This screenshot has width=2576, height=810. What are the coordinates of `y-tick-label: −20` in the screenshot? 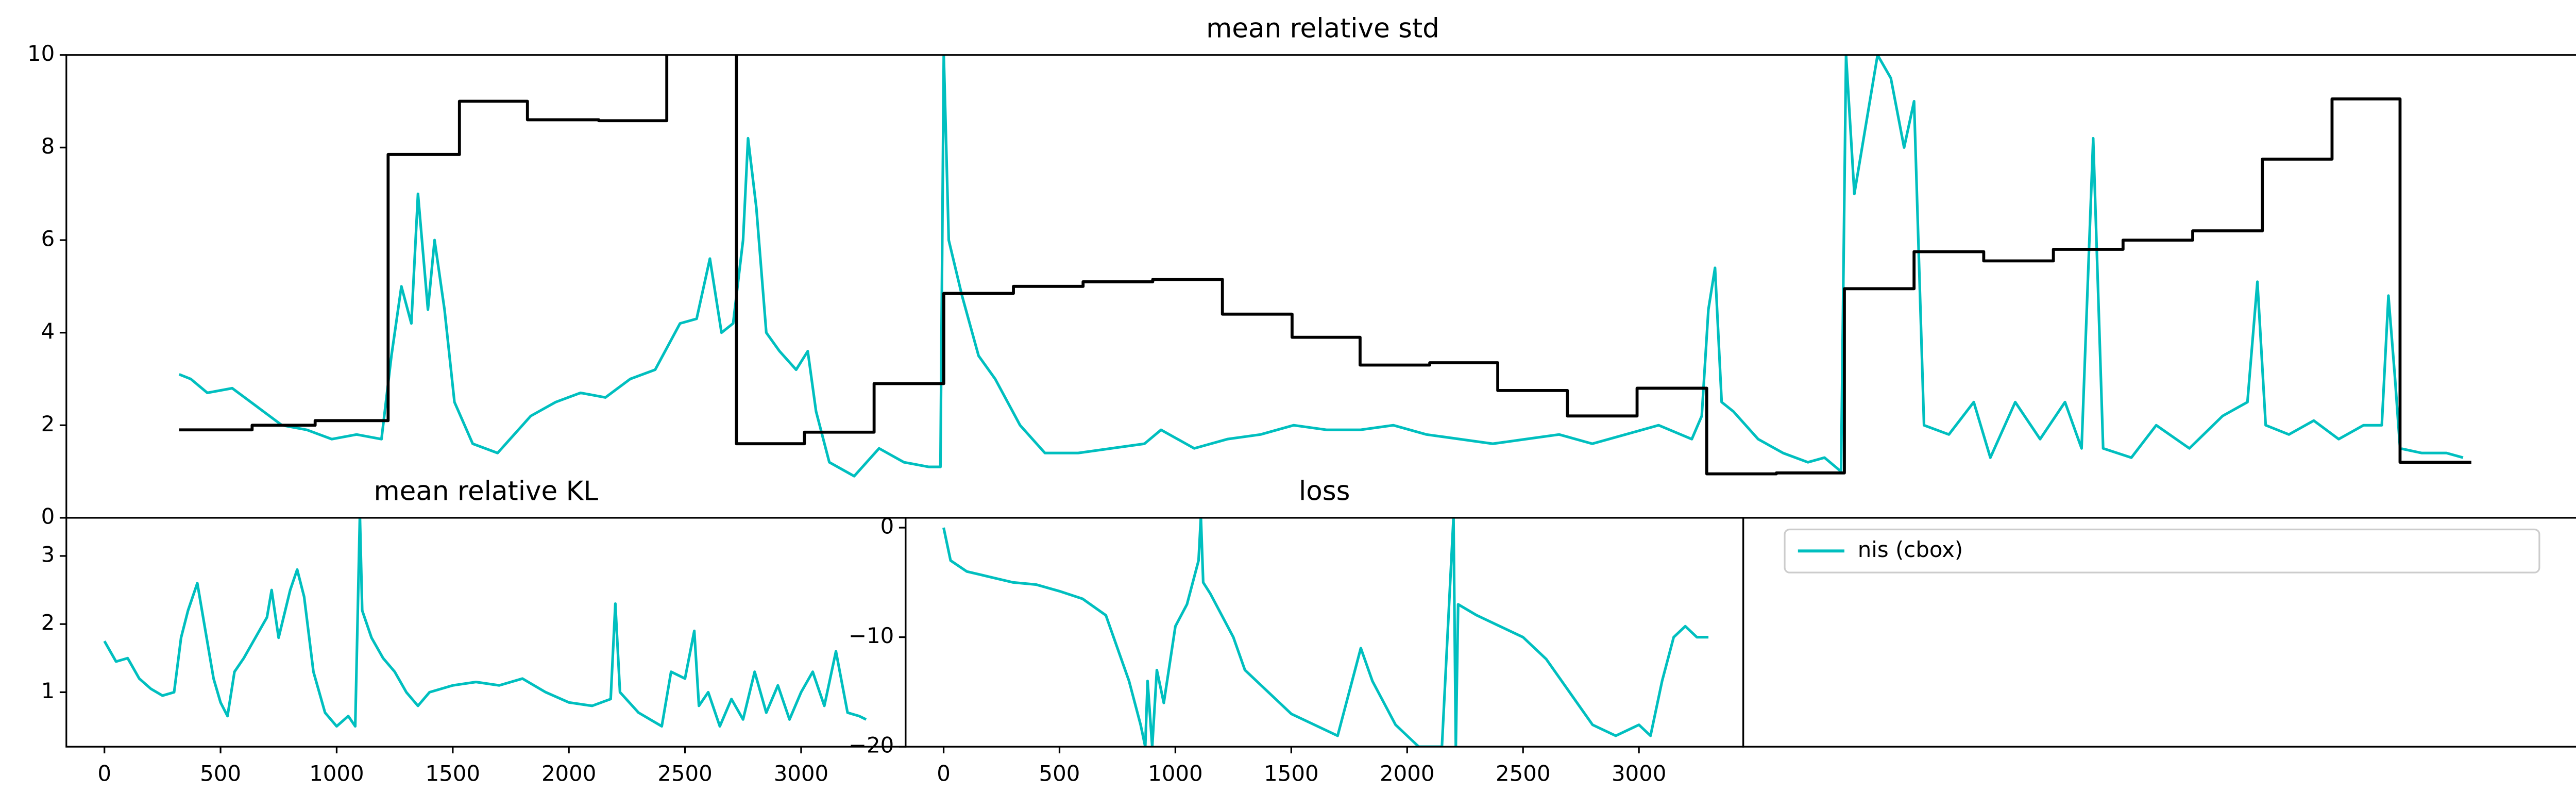 It's located at (871, 745).